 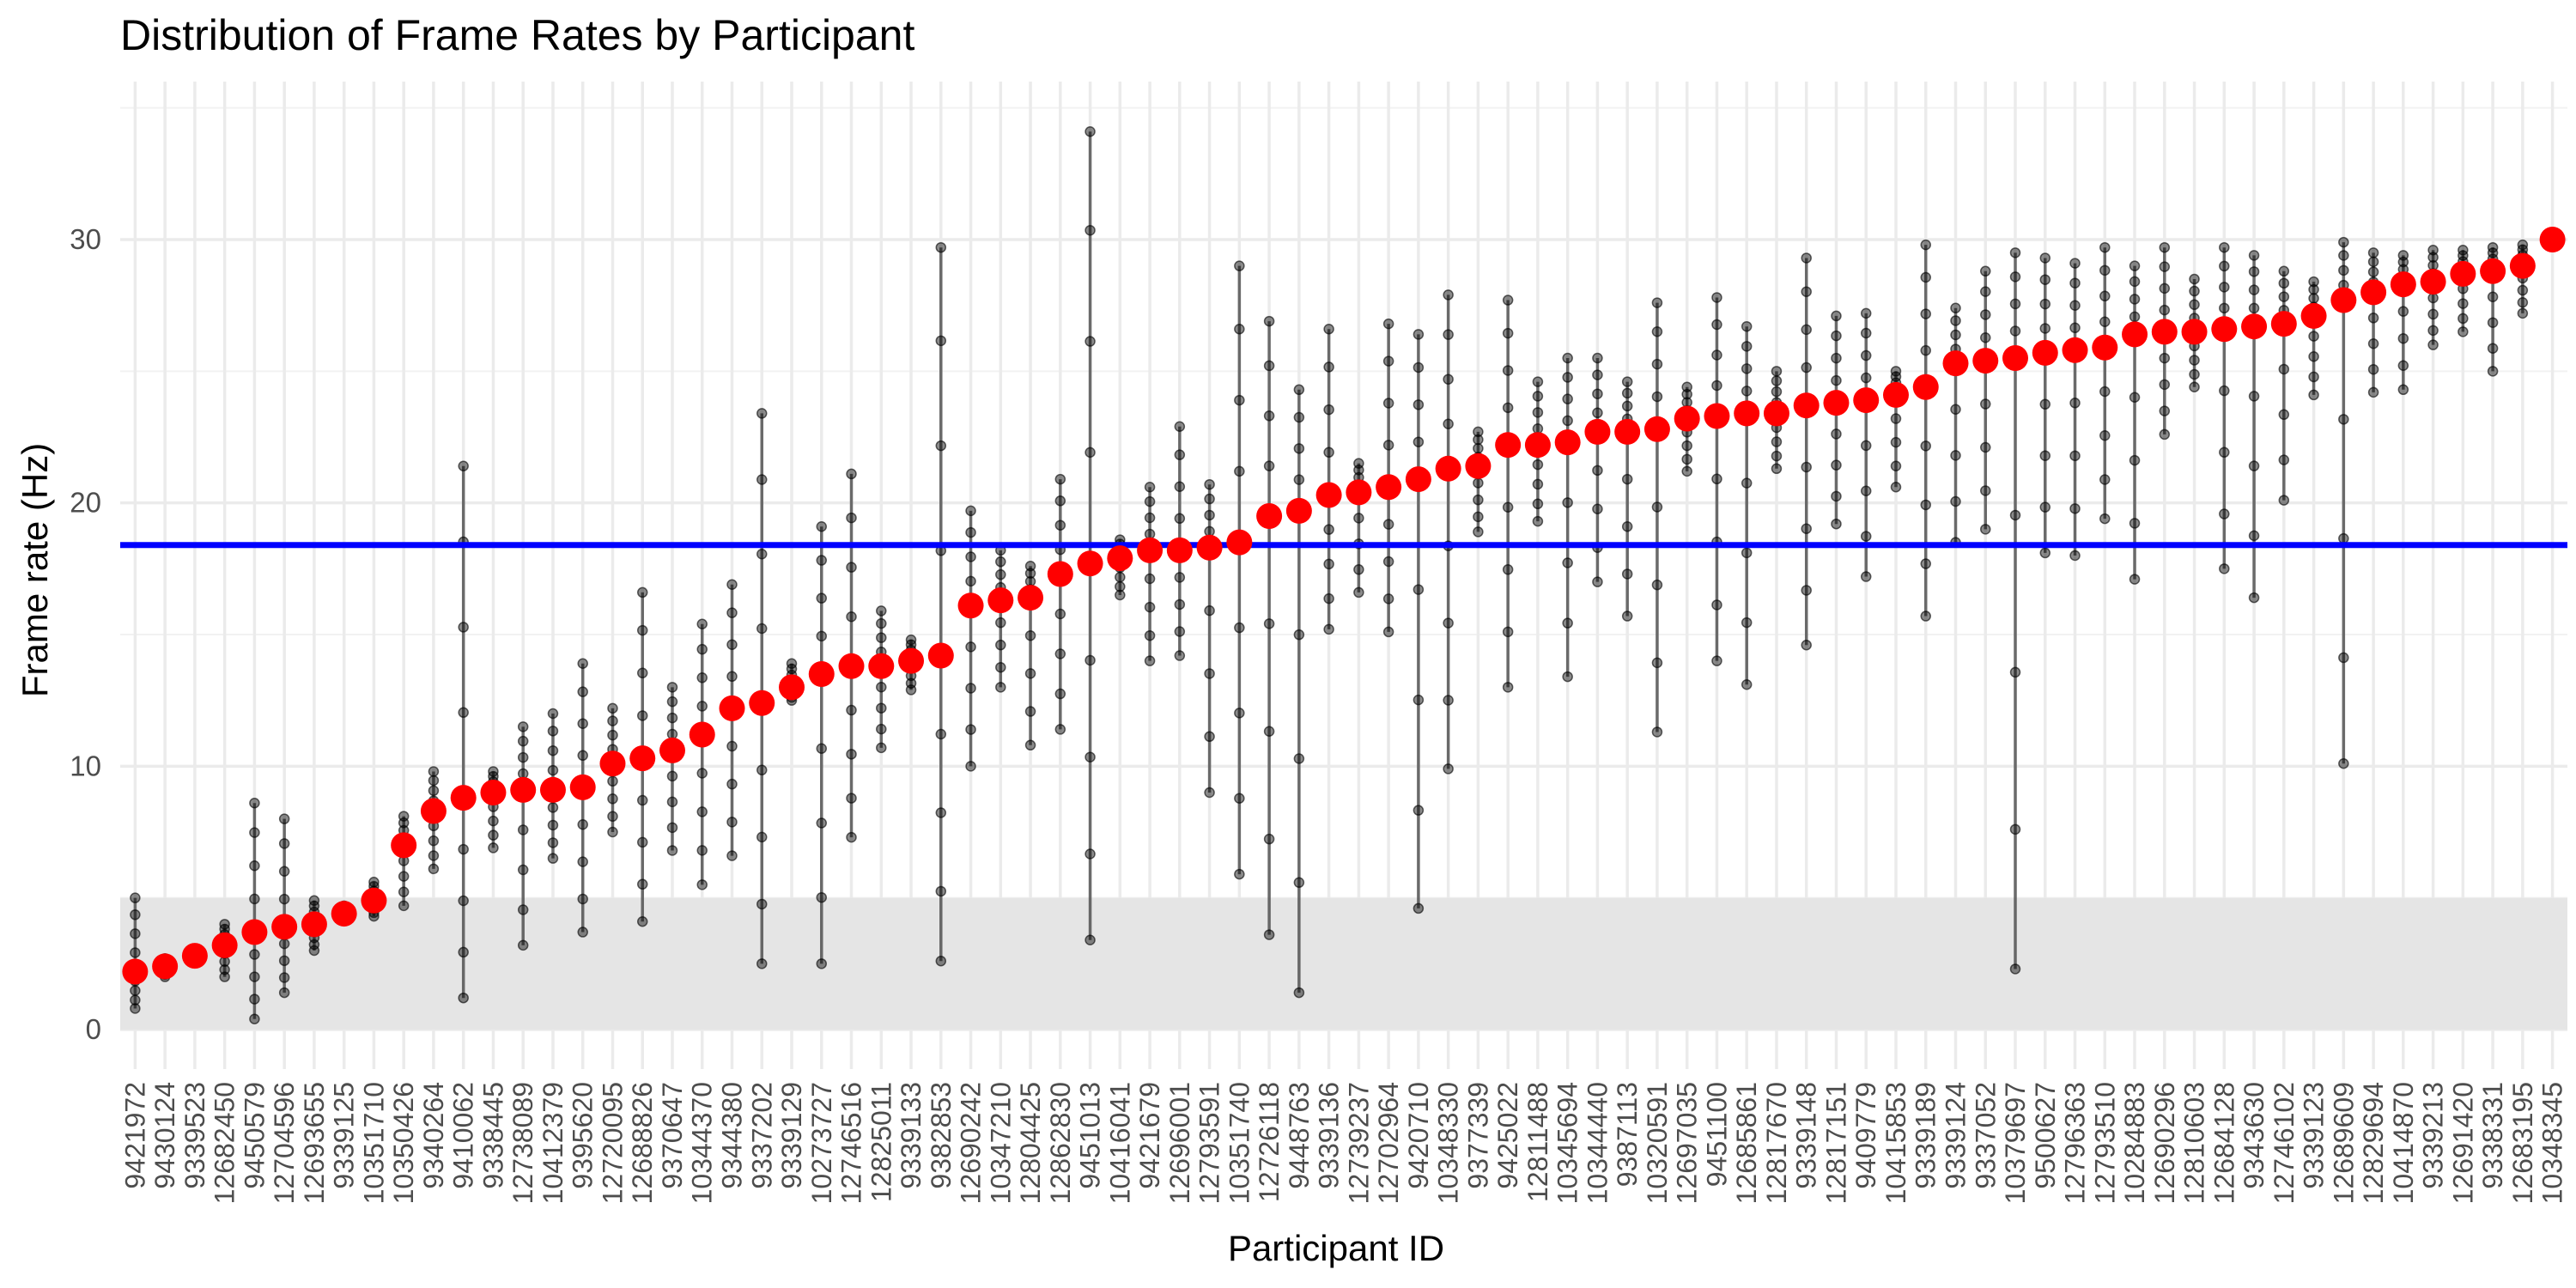 What do you see at coordinates (941, 1135) in the screenshot?
I see `x-tick-label: 9382853` at bounding box center [941, 1135].